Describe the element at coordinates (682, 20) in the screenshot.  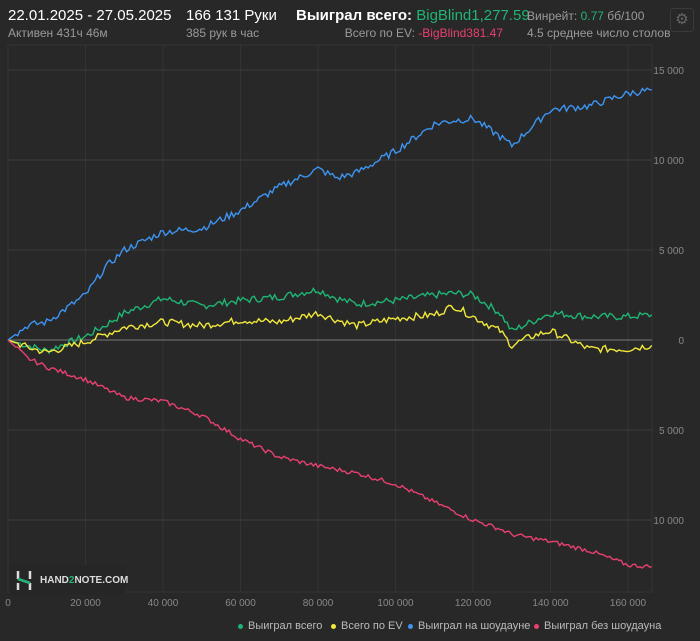
I see `settings-gear-icon: ⚙` at that location.